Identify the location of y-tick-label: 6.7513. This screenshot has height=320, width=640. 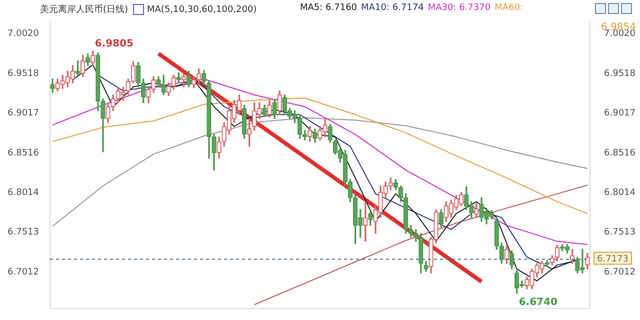
(23, 233).